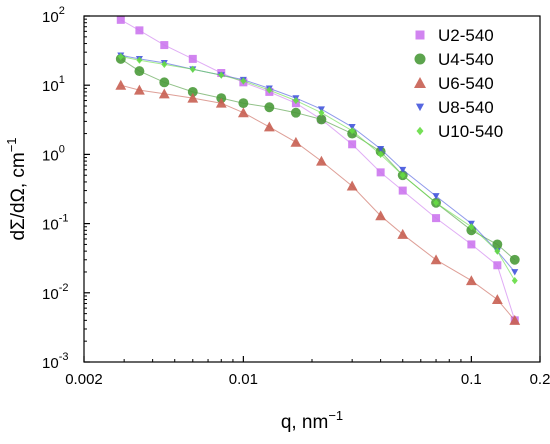 Image resolution: width=550 pixels, height=444 pixels. I want to click on y-tick-label: 10⁻¹, so click(55, 223).